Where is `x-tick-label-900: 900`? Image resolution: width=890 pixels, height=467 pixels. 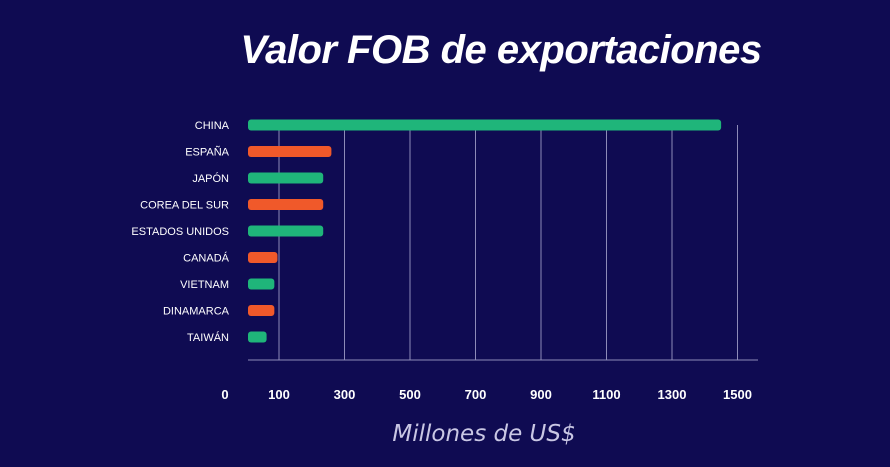
x-tick-label-900: 900 is located at coordinates (541, 394).